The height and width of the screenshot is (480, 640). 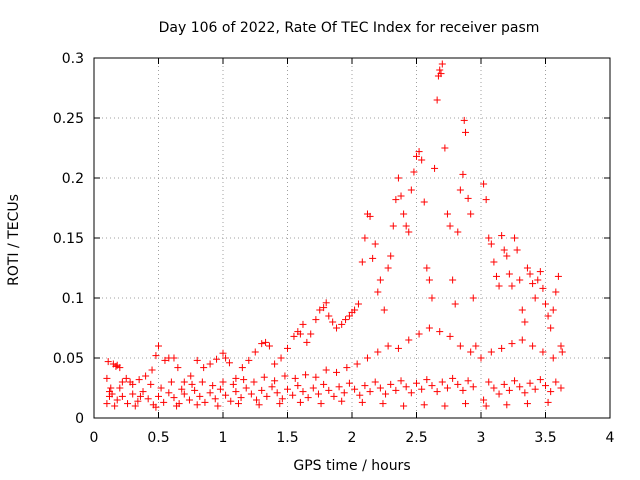 I want to click on y-axis-label: ROTI / TECUs, so click(x=14, y=240).